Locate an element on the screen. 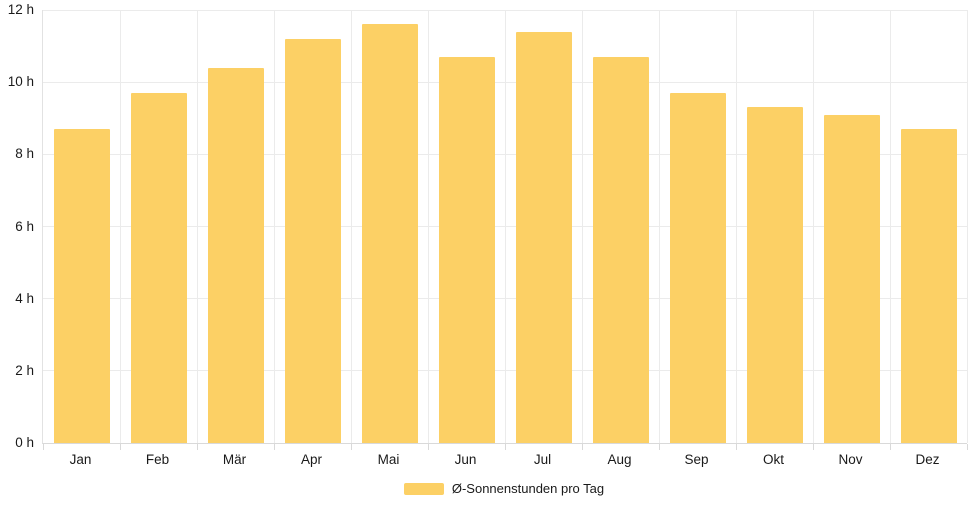 Image resolution: width=968 pixels, height=508 pixels. y-tick-label: 0 h is located at coordinates (24, 442).